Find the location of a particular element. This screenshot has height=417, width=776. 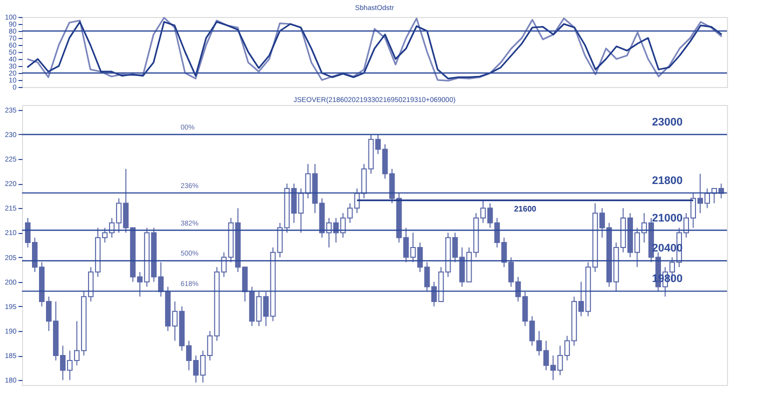

annotation: 23000 is located at coordinates (667, 122).